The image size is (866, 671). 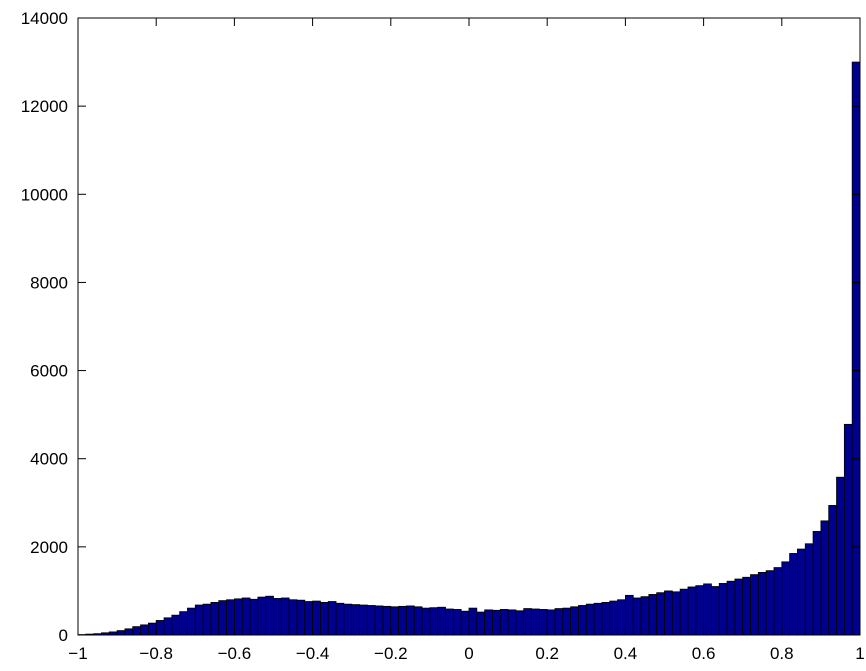 What do you see at coordinates (77, 653) in the screenshot?
I see `x-tick-label: −1` at bounding box center [77, 653].